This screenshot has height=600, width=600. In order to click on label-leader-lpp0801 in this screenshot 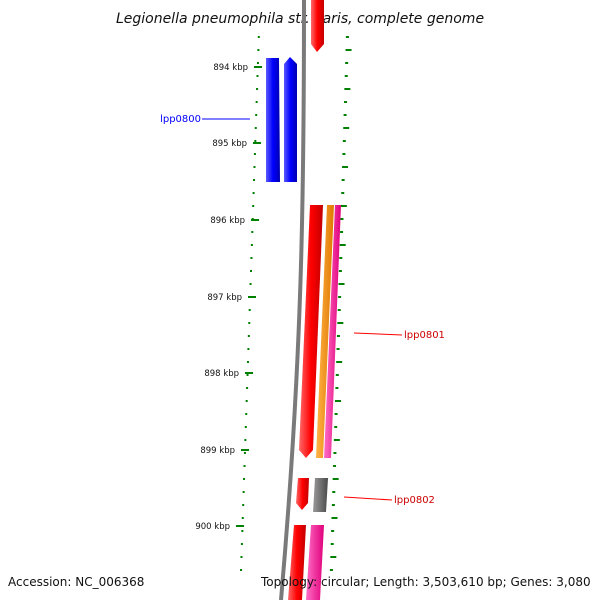, I will do `click(378, 334)`.